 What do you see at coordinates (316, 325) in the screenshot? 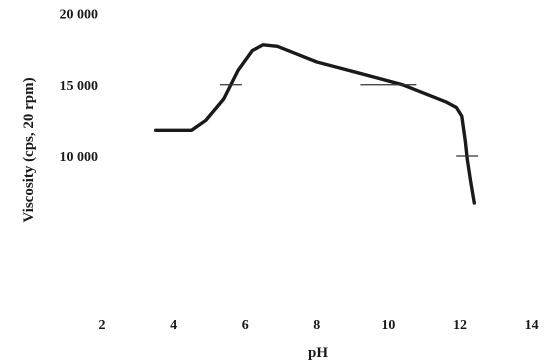
I see `x-tick-label: 8` at bounding box center [316, 325].